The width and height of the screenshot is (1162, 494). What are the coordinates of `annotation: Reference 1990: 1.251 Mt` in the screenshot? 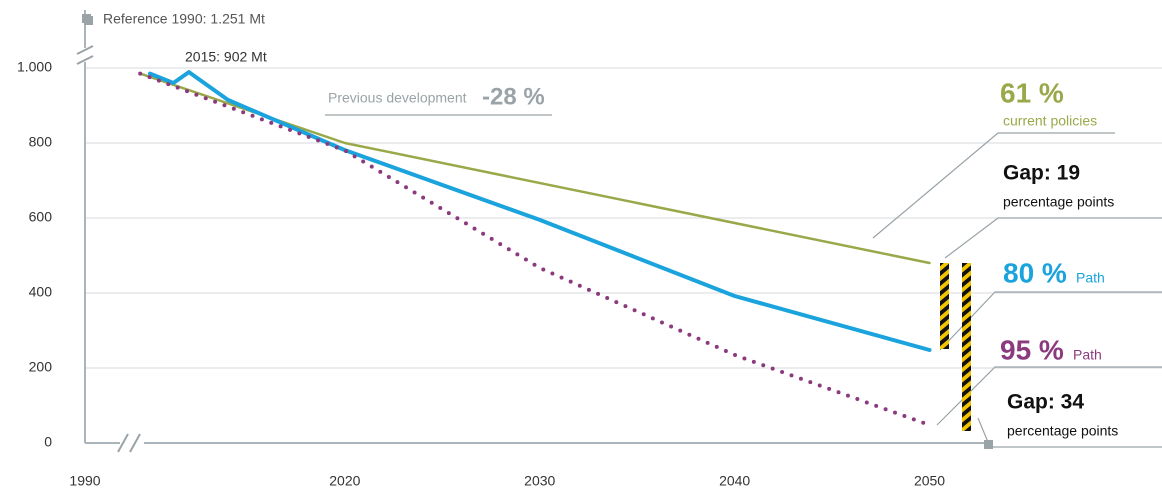 It's located at (184, 19).